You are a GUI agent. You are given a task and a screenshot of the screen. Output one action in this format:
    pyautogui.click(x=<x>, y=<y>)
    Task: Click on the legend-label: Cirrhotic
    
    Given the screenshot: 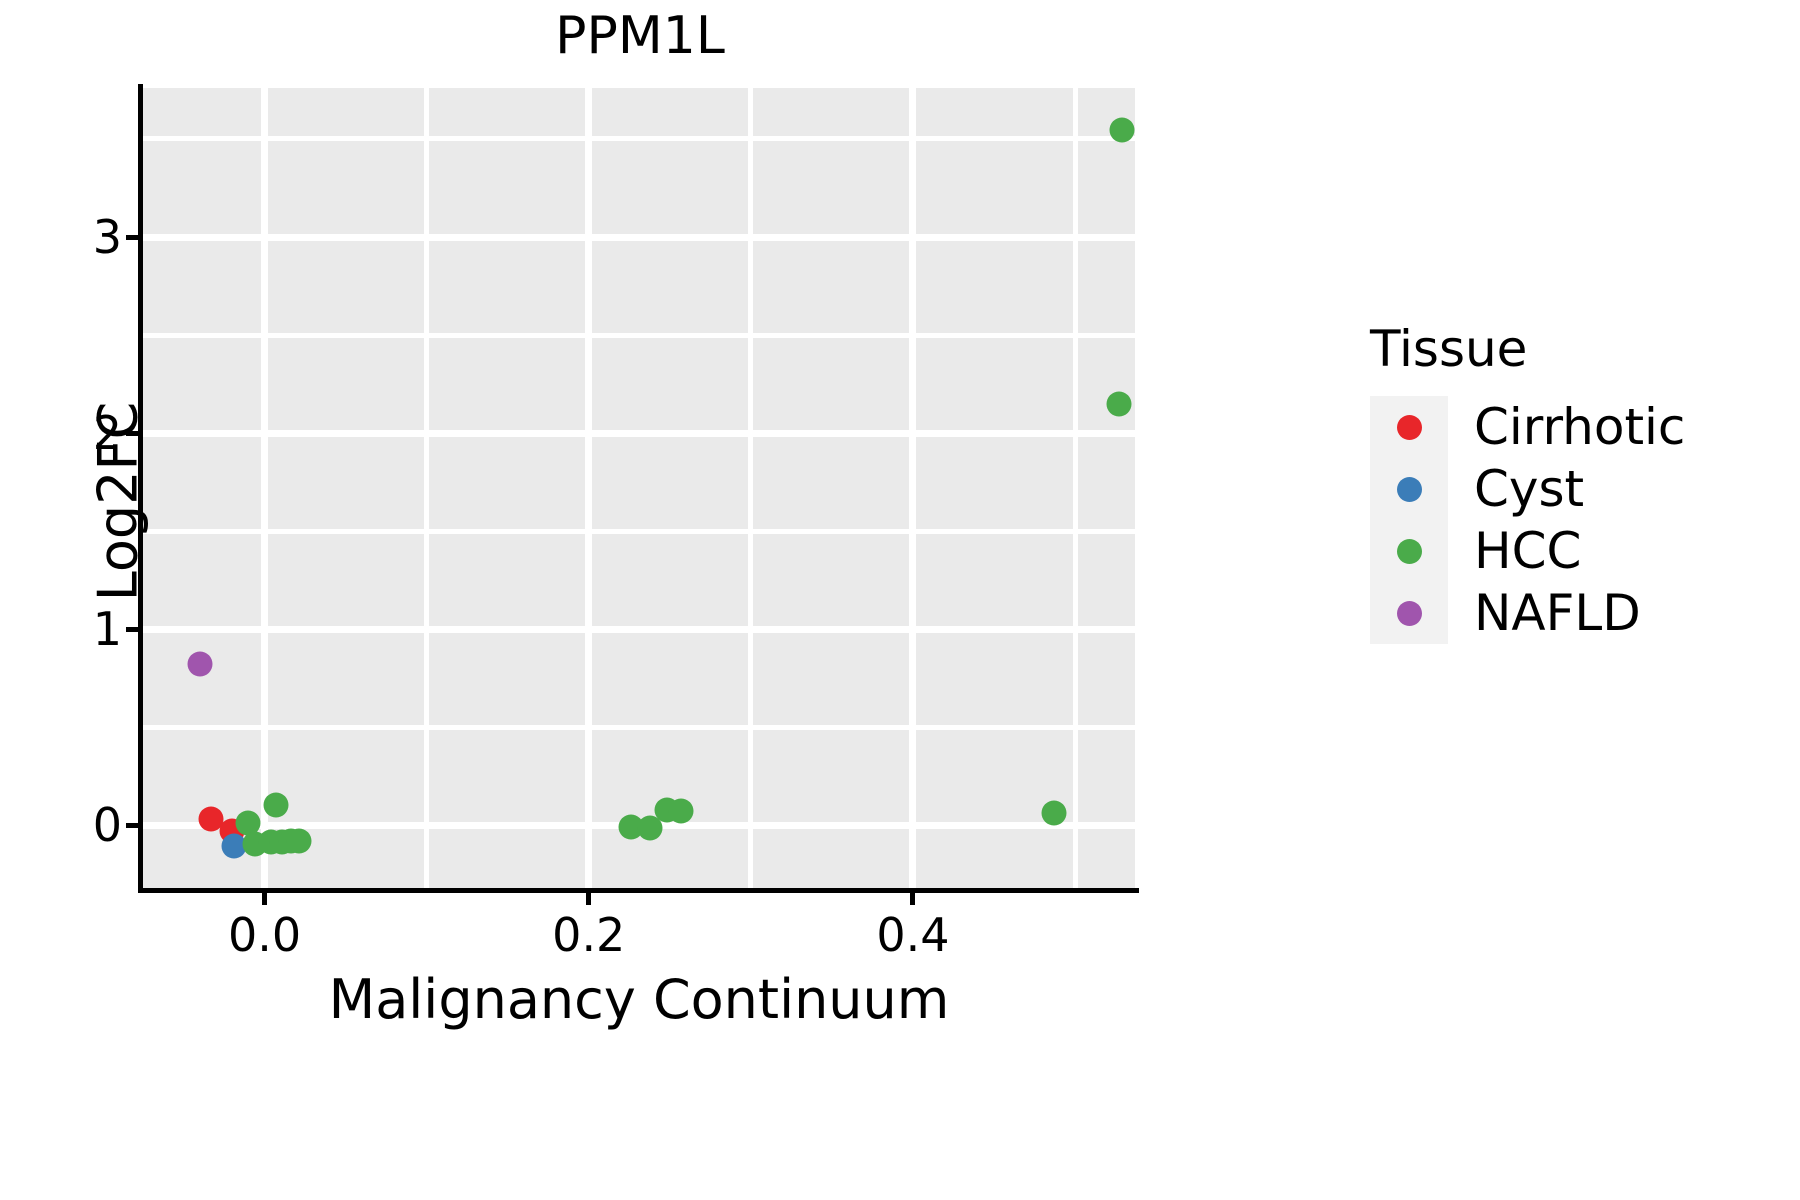 What is the action you would take?
    pyautogui.click(x=1580, y=427)
    